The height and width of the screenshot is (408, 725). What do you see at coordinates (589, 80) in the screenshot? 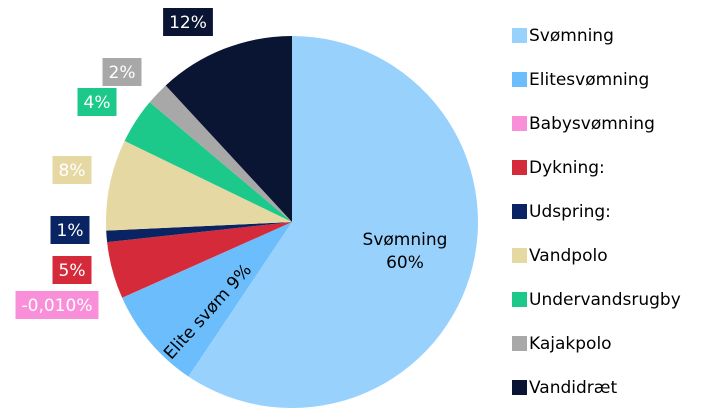
I see `legend-label: Elitesvømning` at bounding box center [589, 80].